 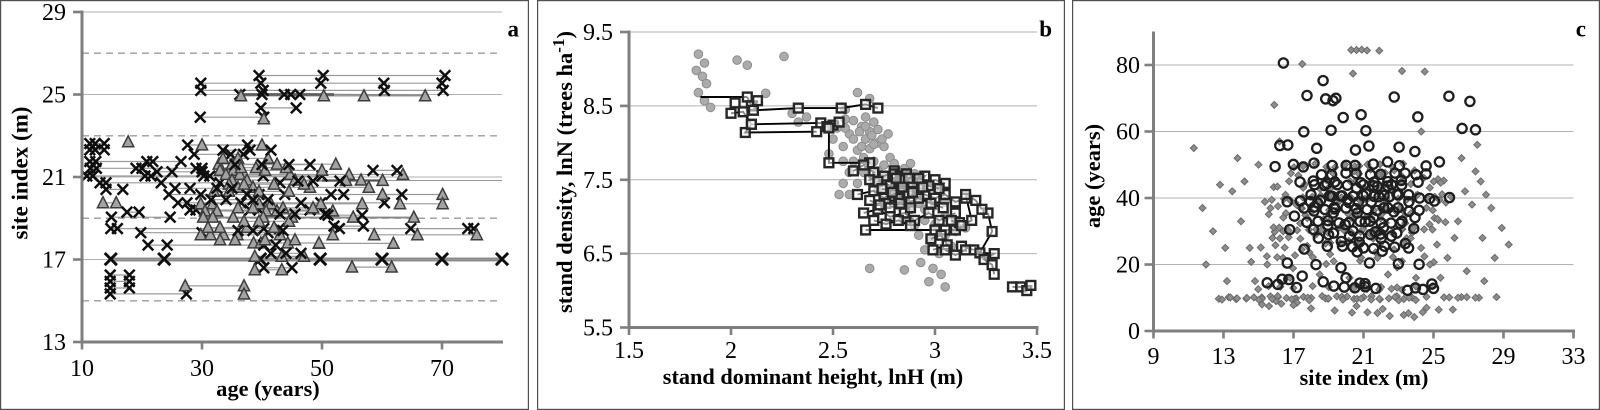 What do you see at coordinates (833, 351) in the screenshot?
I see `svg-text: 2.5` at bounding box center [833, 351].